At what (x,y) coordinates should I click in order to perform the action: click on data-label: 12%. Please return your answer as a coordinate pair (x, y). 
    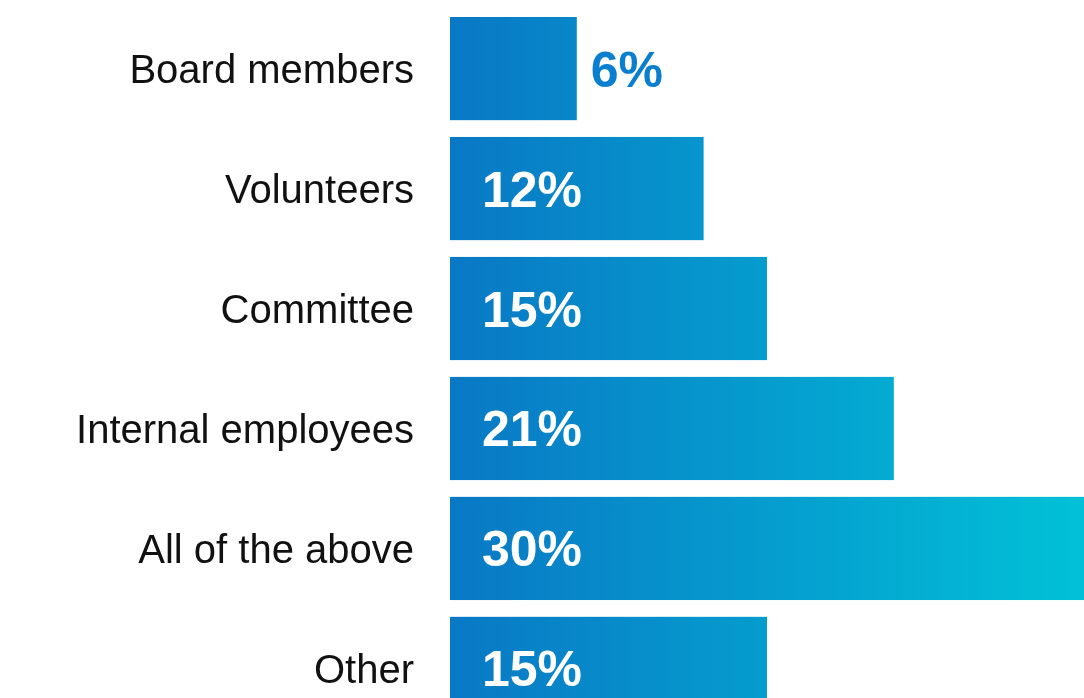
    Looking at the image, I should click on (532, 189).